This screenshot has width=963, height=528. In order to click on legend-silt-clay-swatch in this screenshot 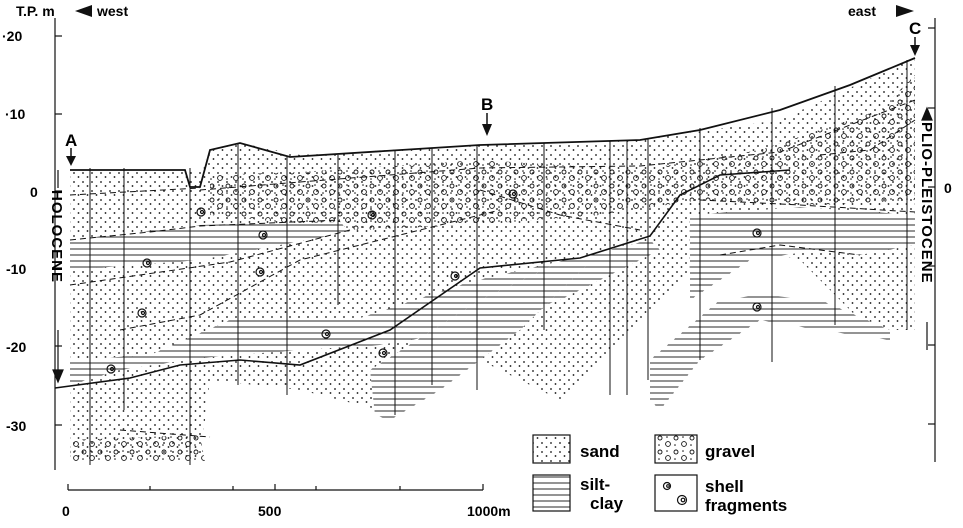, I will do `click(551, 493)`.